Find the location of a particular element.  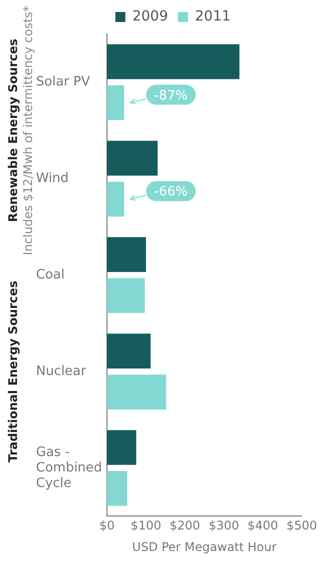

x-tick-label: $200 is located at coordinates (185, 525).